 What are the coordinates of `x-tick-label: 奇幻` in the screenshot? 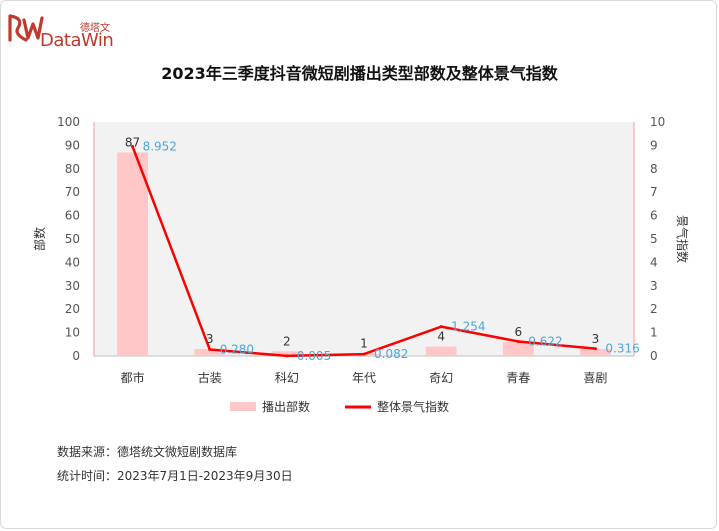 It's located at (441, 378).